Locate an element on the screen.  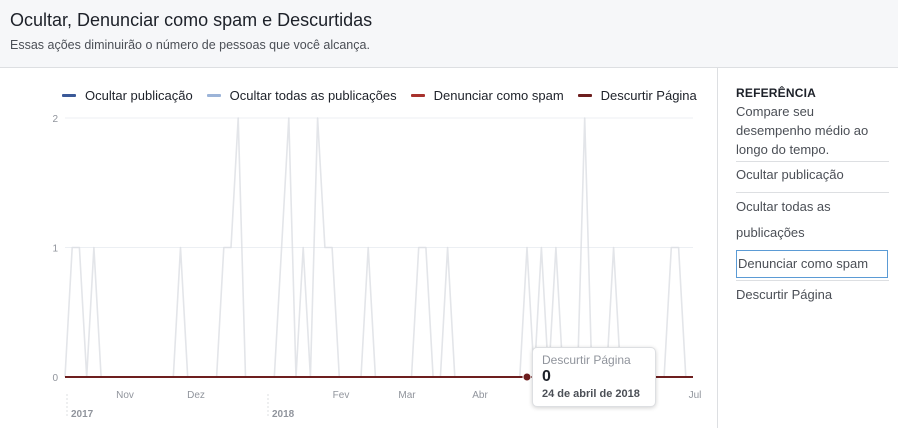
reference-item-denunciar-spam: Denunciar como spam is located at coordinates (812, 264).